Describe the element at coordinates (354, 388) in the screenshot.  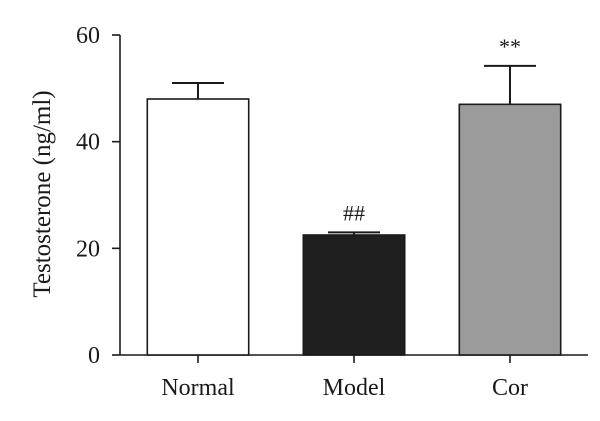
I see `x-tick-label: Model` at that location.